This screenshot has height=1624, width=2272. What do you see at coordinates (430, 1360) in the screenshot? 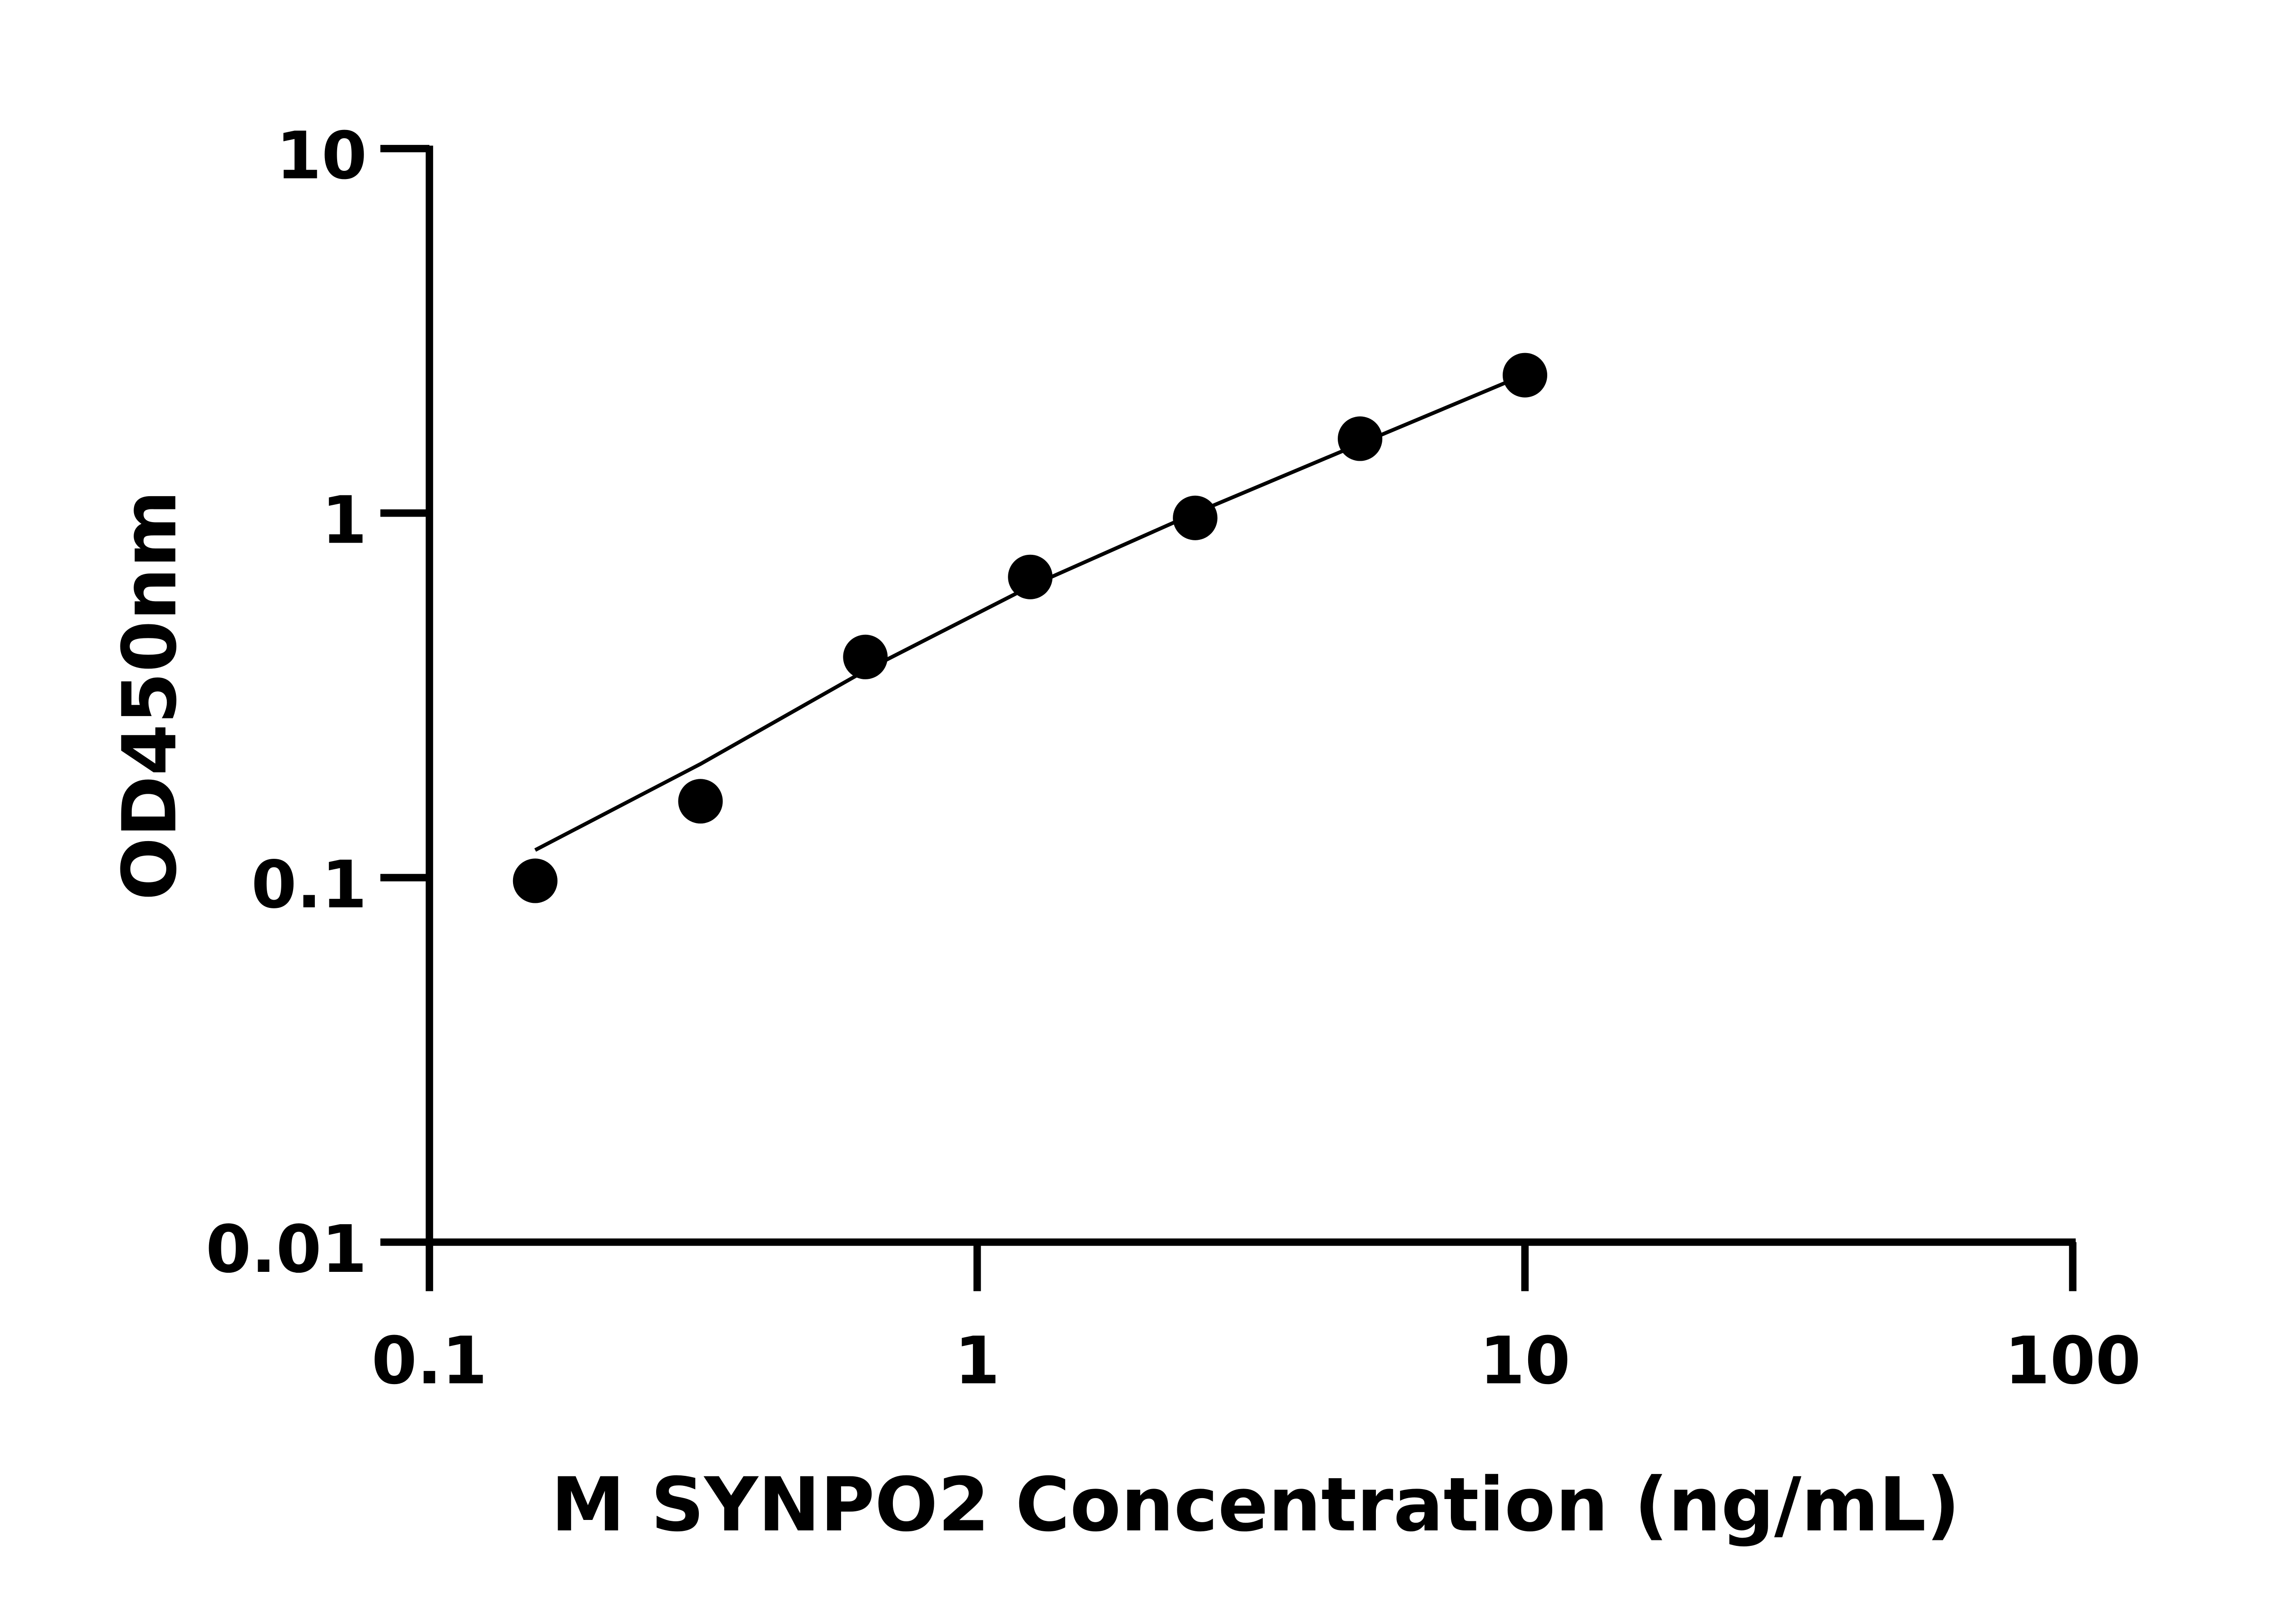
I see `x-tick-label: 0.1` at bounding box center [430, 1360].